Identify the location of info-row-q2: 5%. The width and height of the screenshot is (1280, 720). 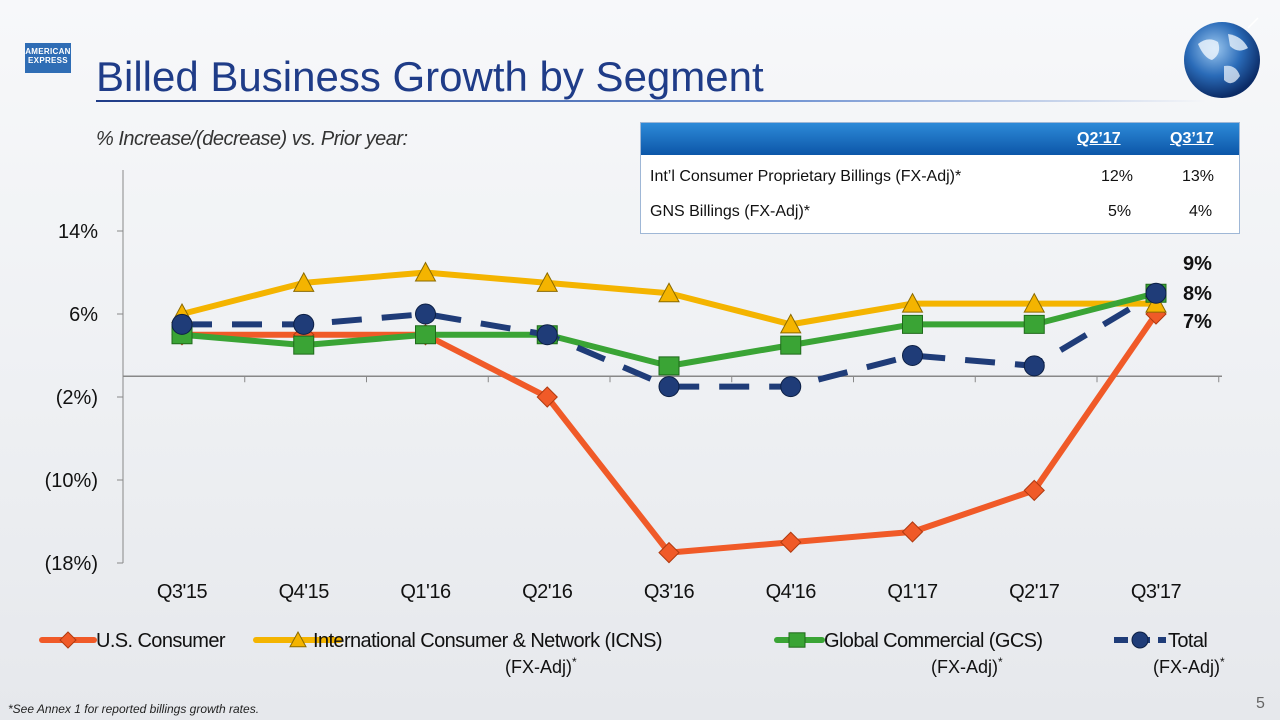
(1120, 211).